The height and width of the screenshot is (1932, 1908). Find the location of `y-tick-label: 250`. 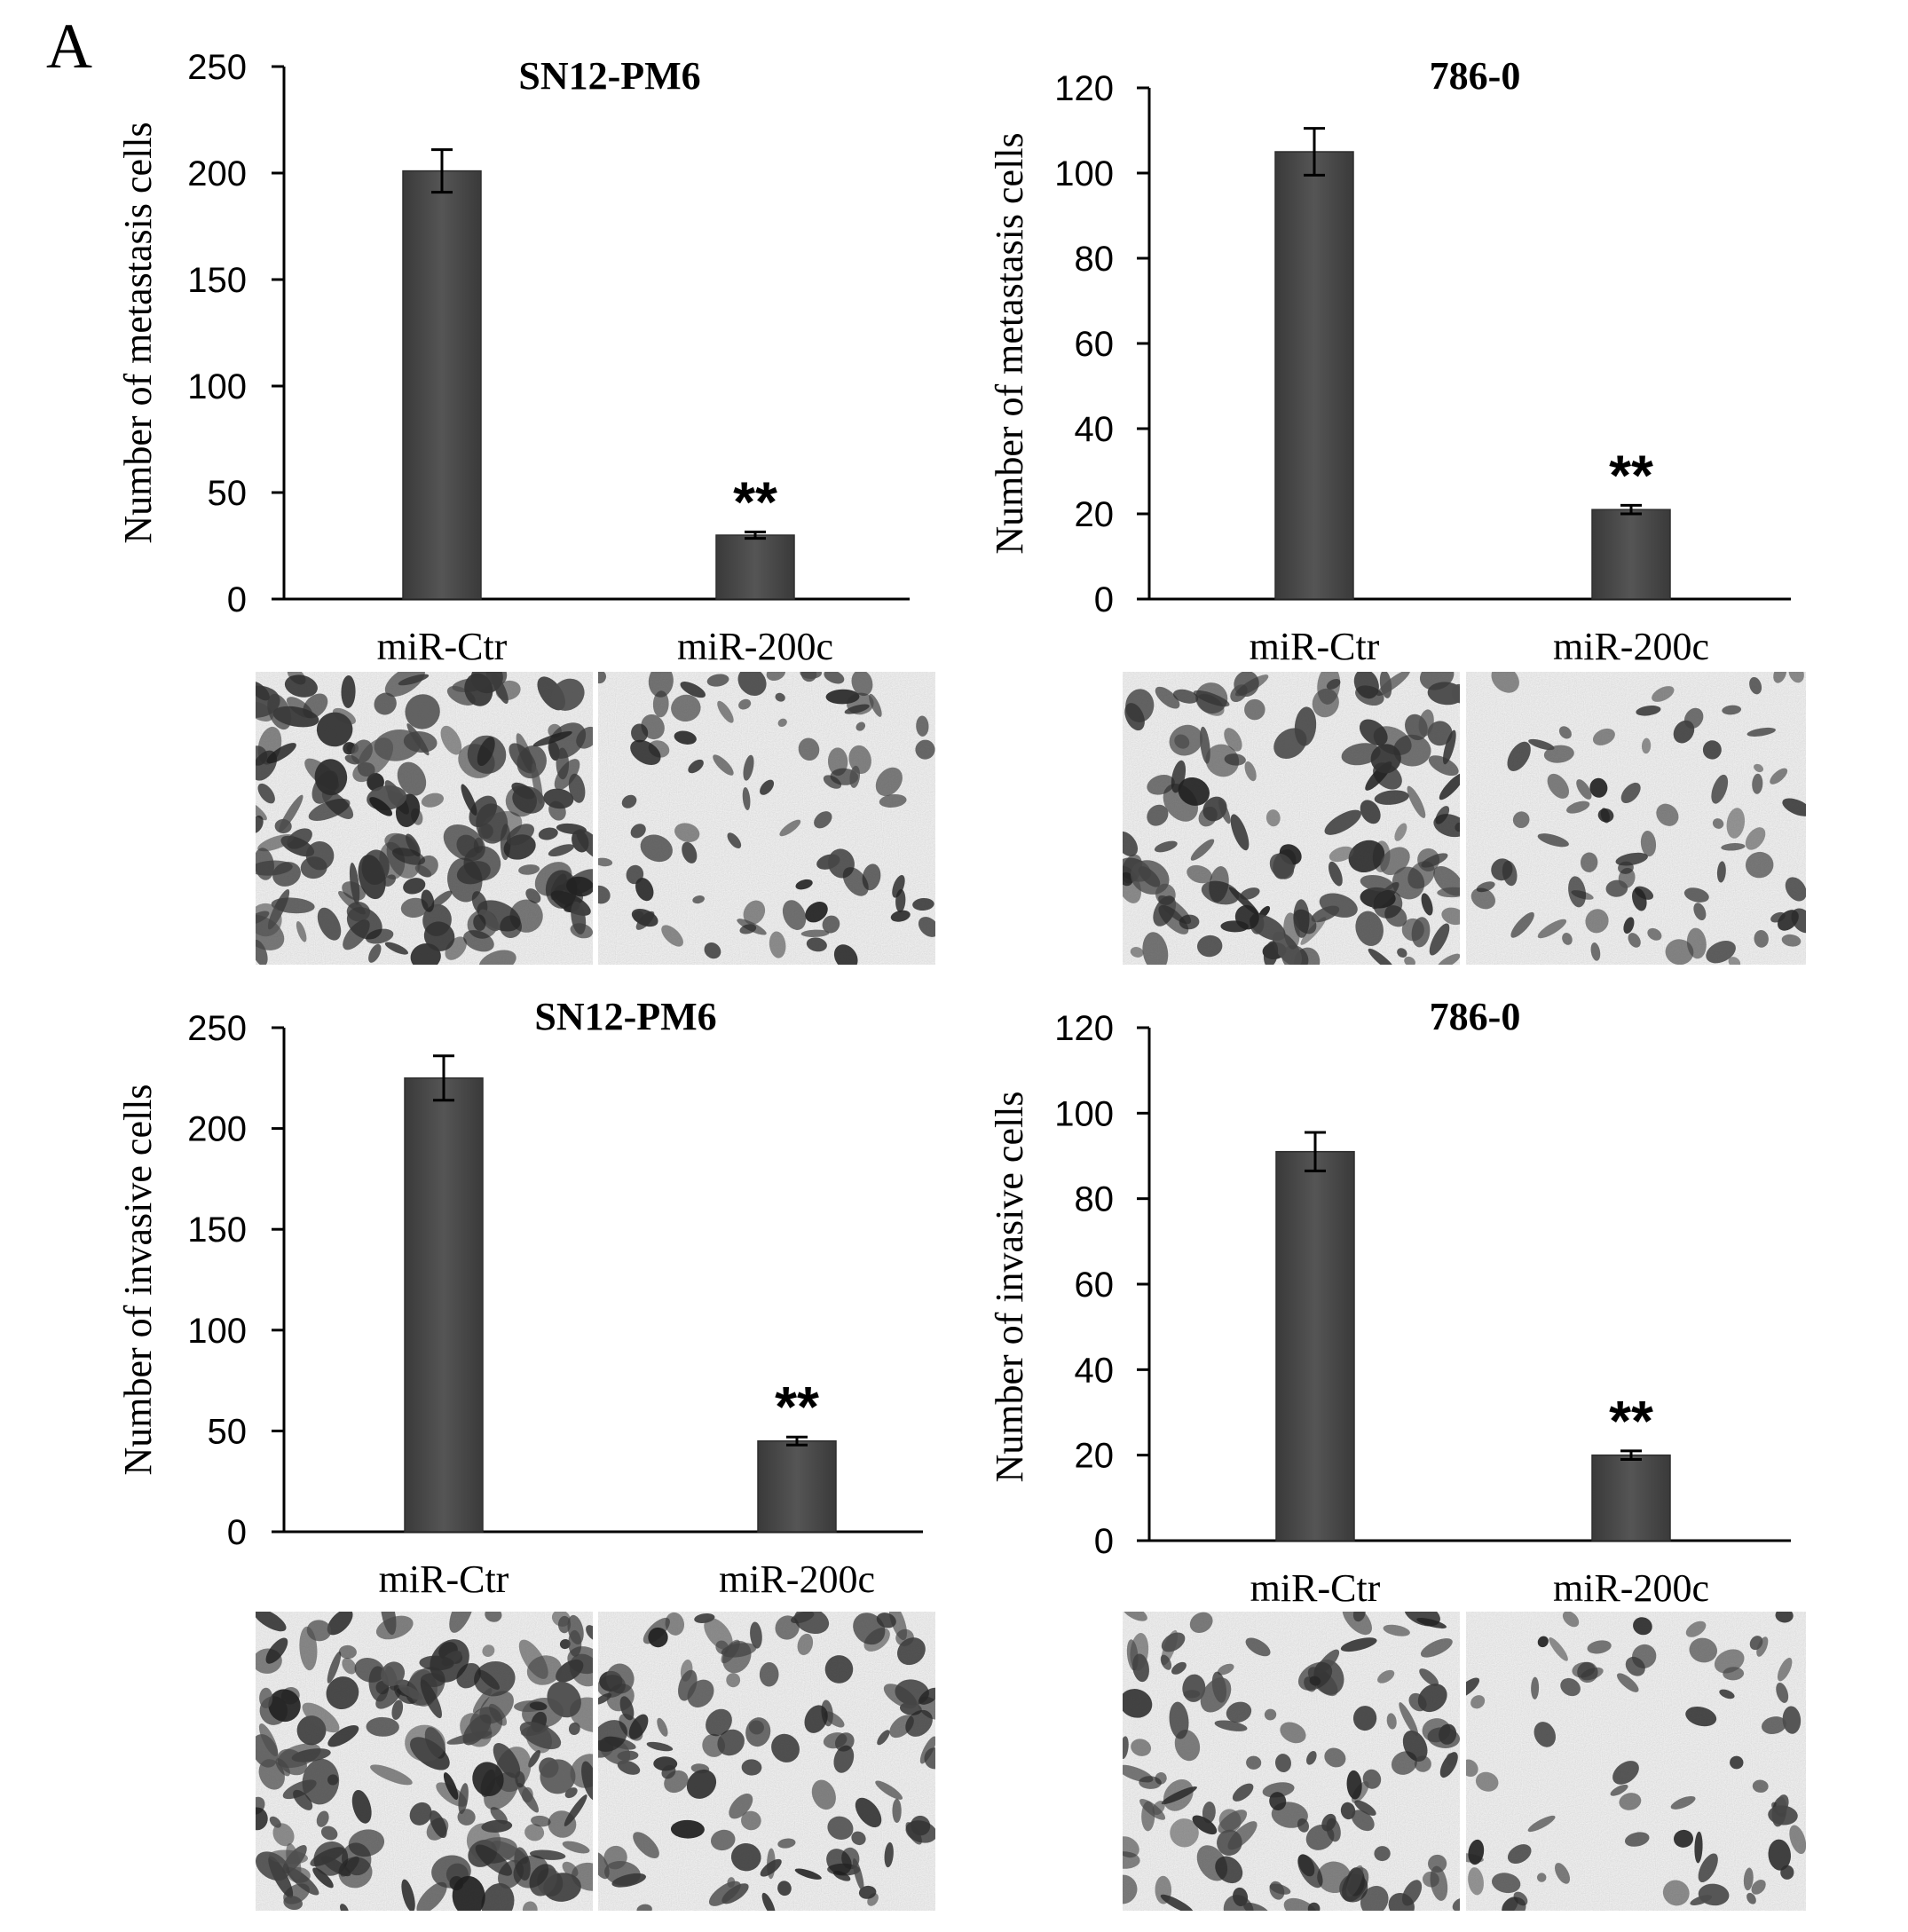

y-tick-label: 250 is located at coordinates (217, 67).